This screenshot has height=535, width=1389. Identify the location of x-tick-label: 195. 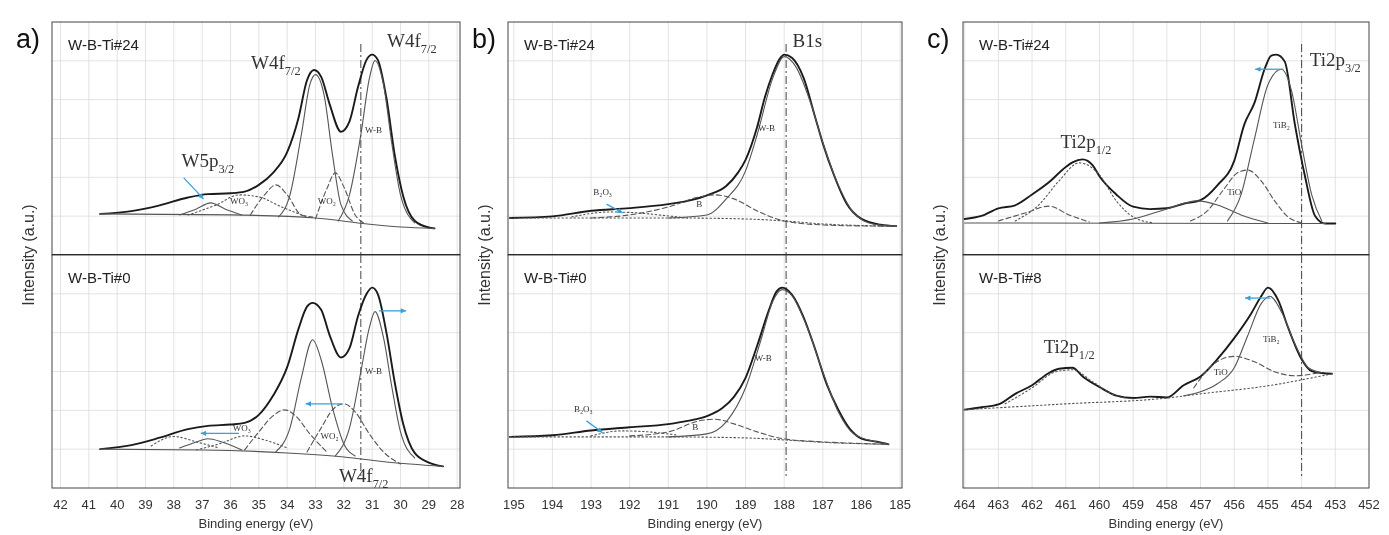
(513, 504).